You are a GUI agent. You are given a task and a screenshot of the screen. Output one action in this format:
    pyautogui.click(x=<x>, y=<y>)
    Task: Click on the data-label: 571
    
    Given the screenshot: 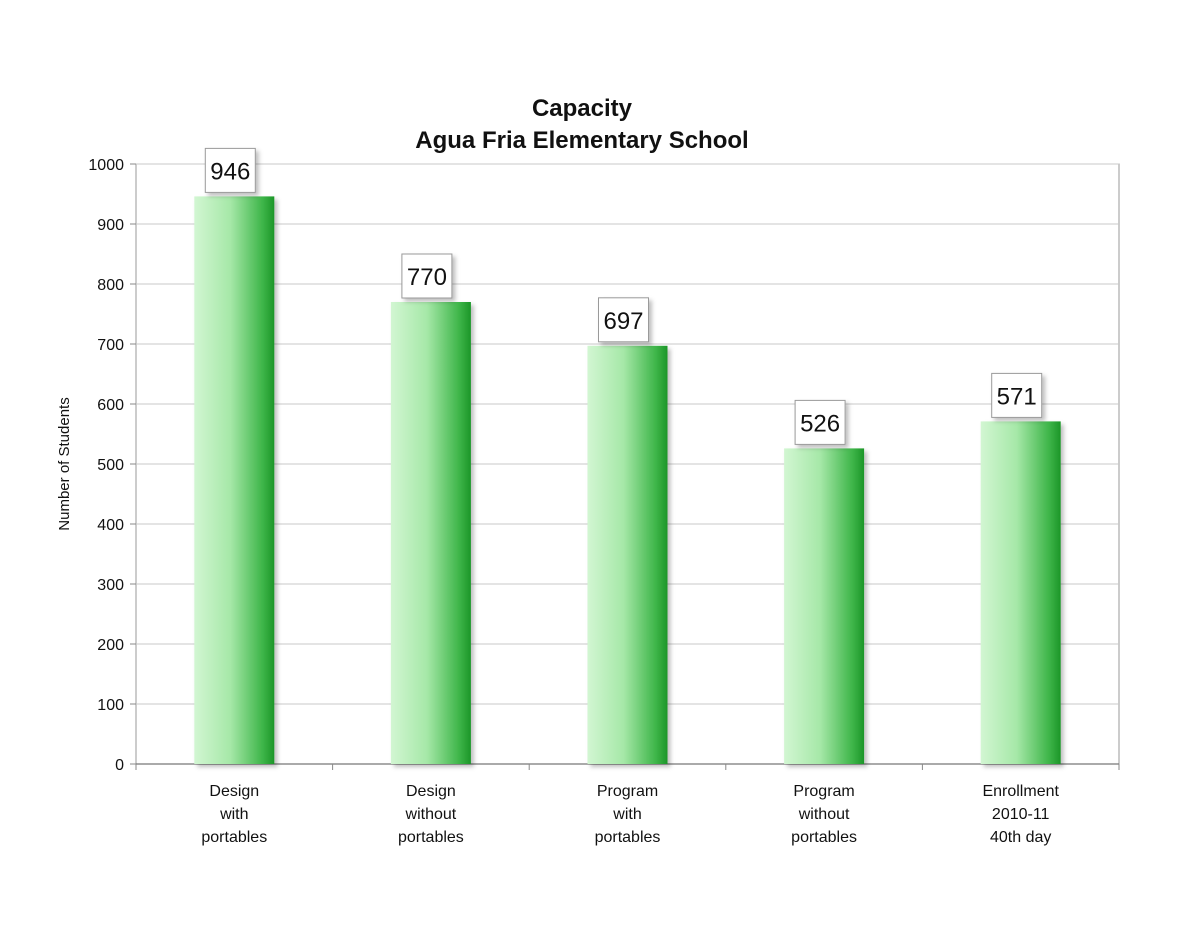 What is the action you would take?
    pyautogui.click(x=1017, y=396)
    